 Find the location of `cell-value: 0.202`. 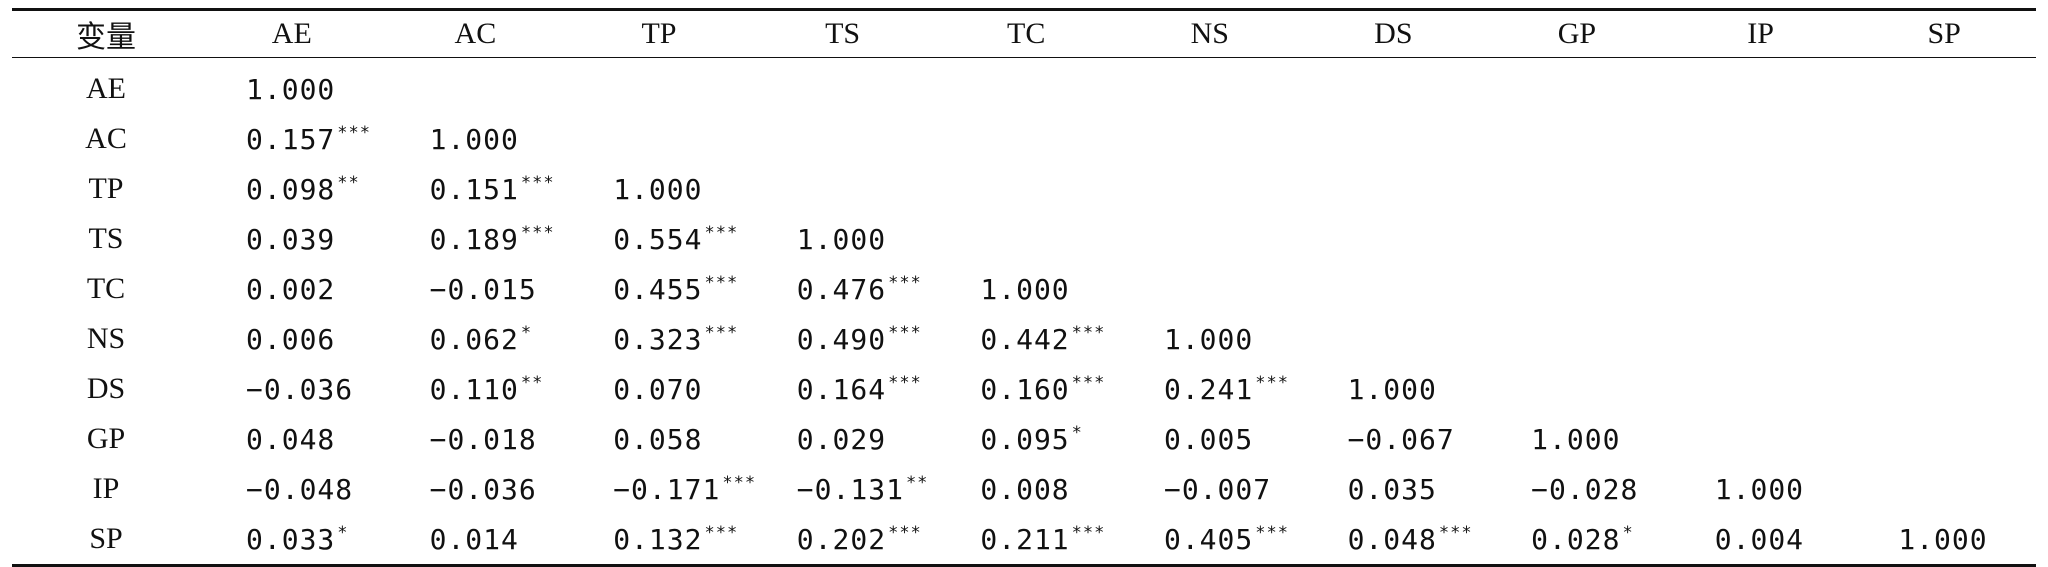

cell-value: 0.202 is located at coordinates (841, 539).